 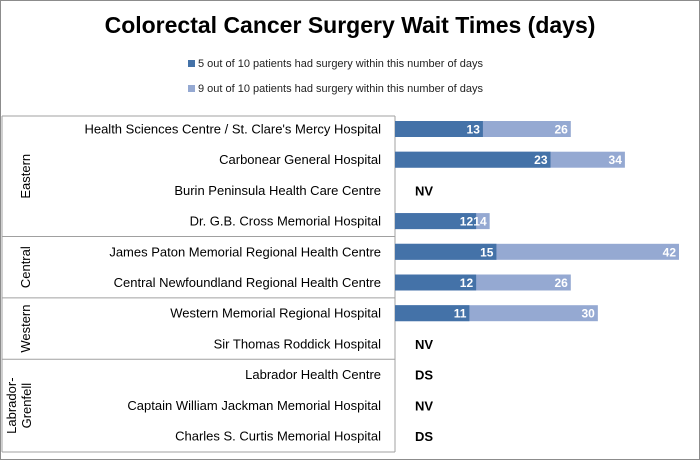 I want to click on group-label-eastern: Eastern, so click(x=25, y=176).